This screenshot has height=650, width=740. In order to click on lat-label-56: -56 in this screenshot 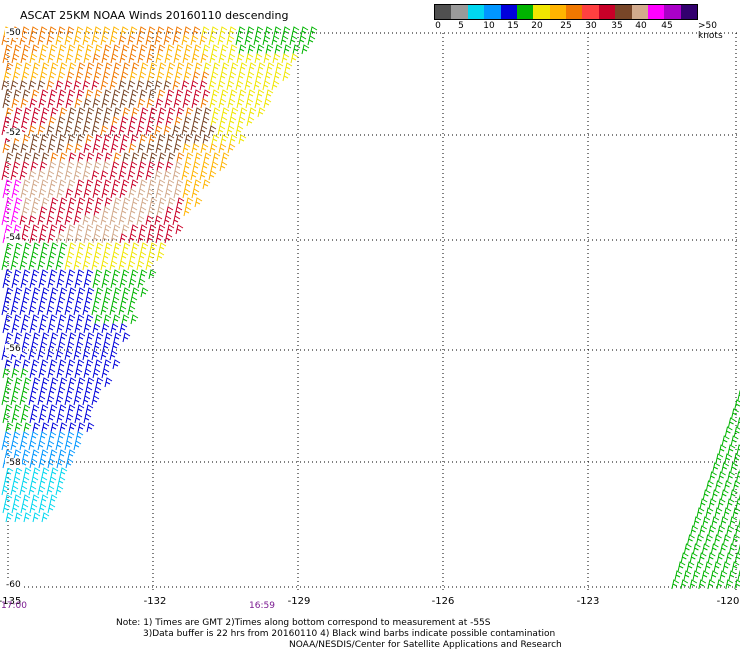, I will do `click(13, 349)`.